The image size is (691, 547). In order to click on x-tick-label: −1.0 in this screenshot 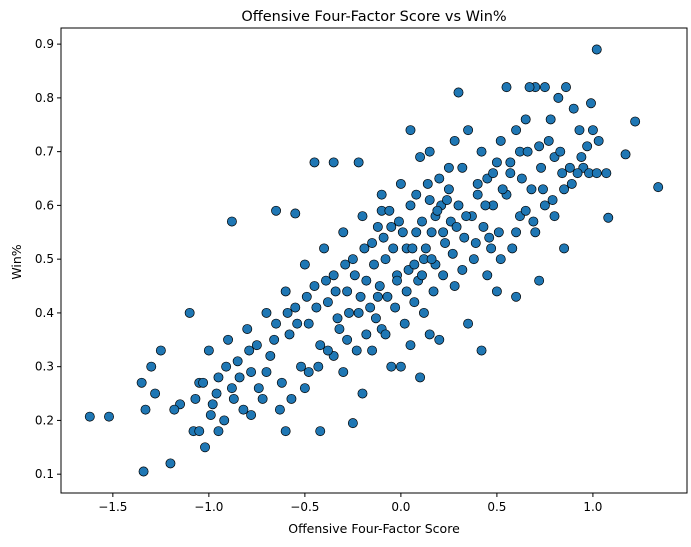, I will do `click(208, 507)`.